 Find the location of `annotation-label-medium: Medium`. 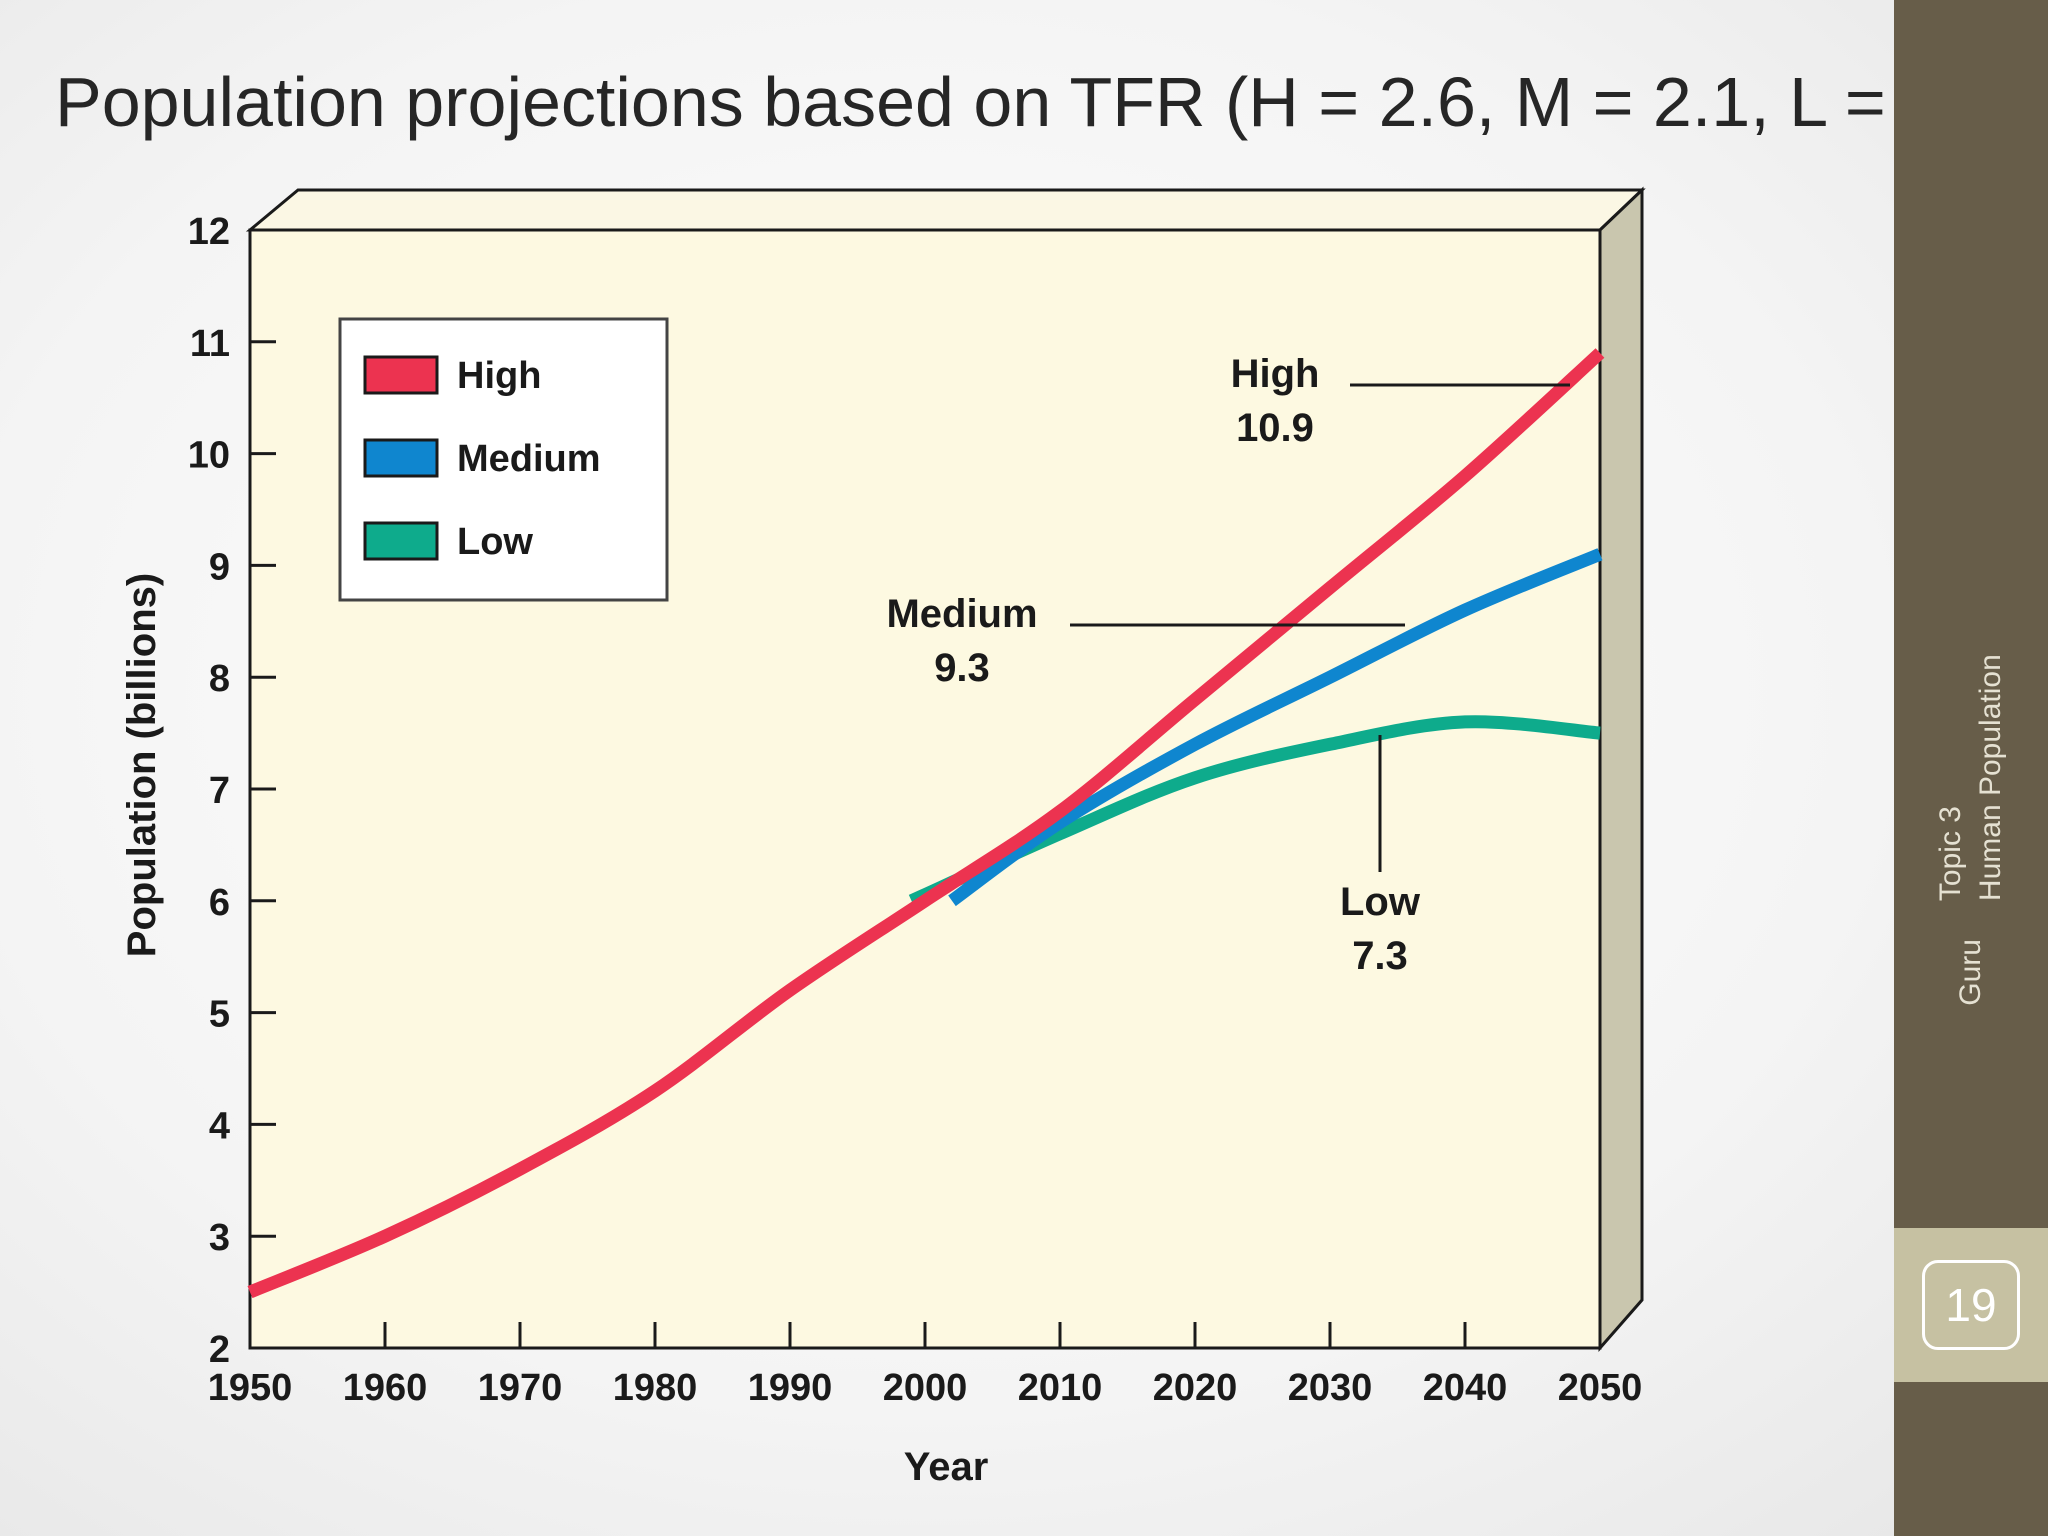

annotation-label-medium: Medium is located at coordinates (961, 614).